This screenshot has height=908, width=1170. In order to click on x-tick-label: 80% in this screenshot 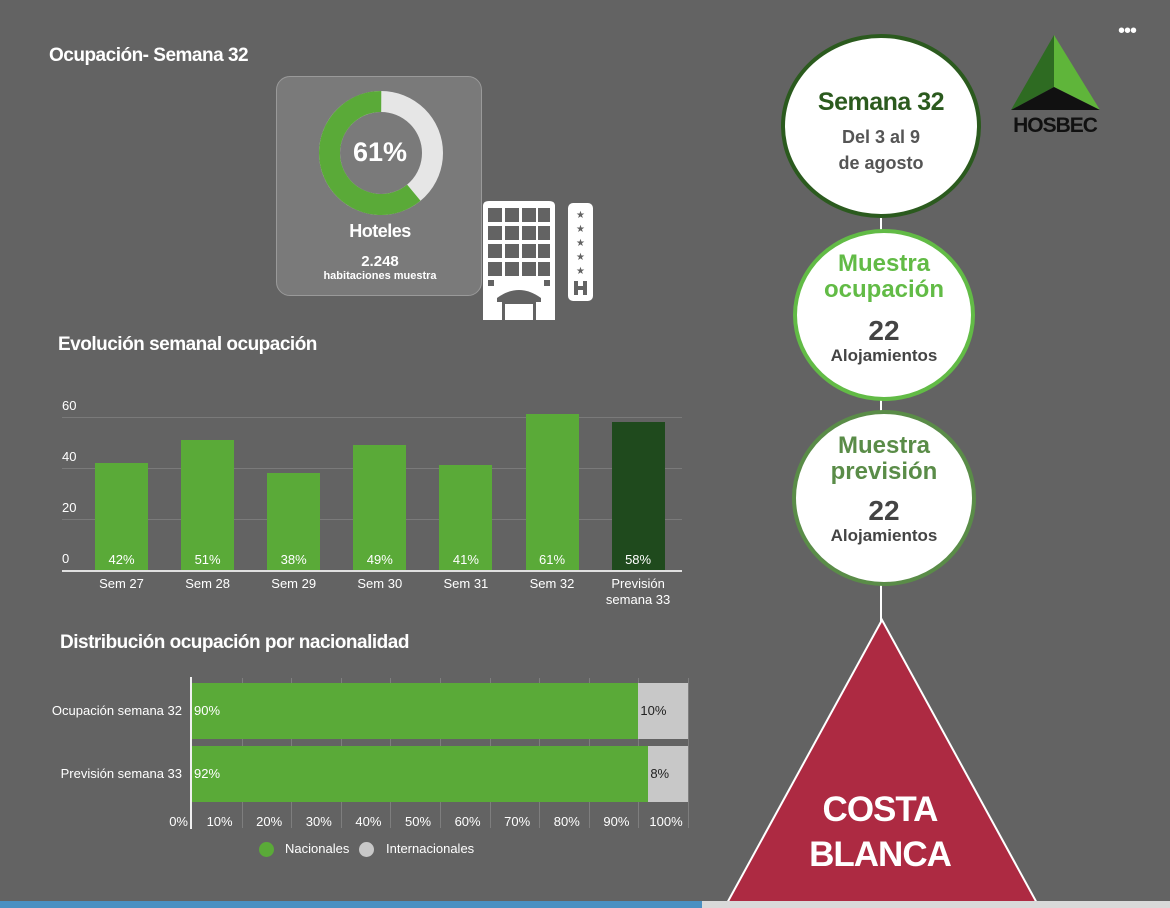, I will do `click(566, 821)`.